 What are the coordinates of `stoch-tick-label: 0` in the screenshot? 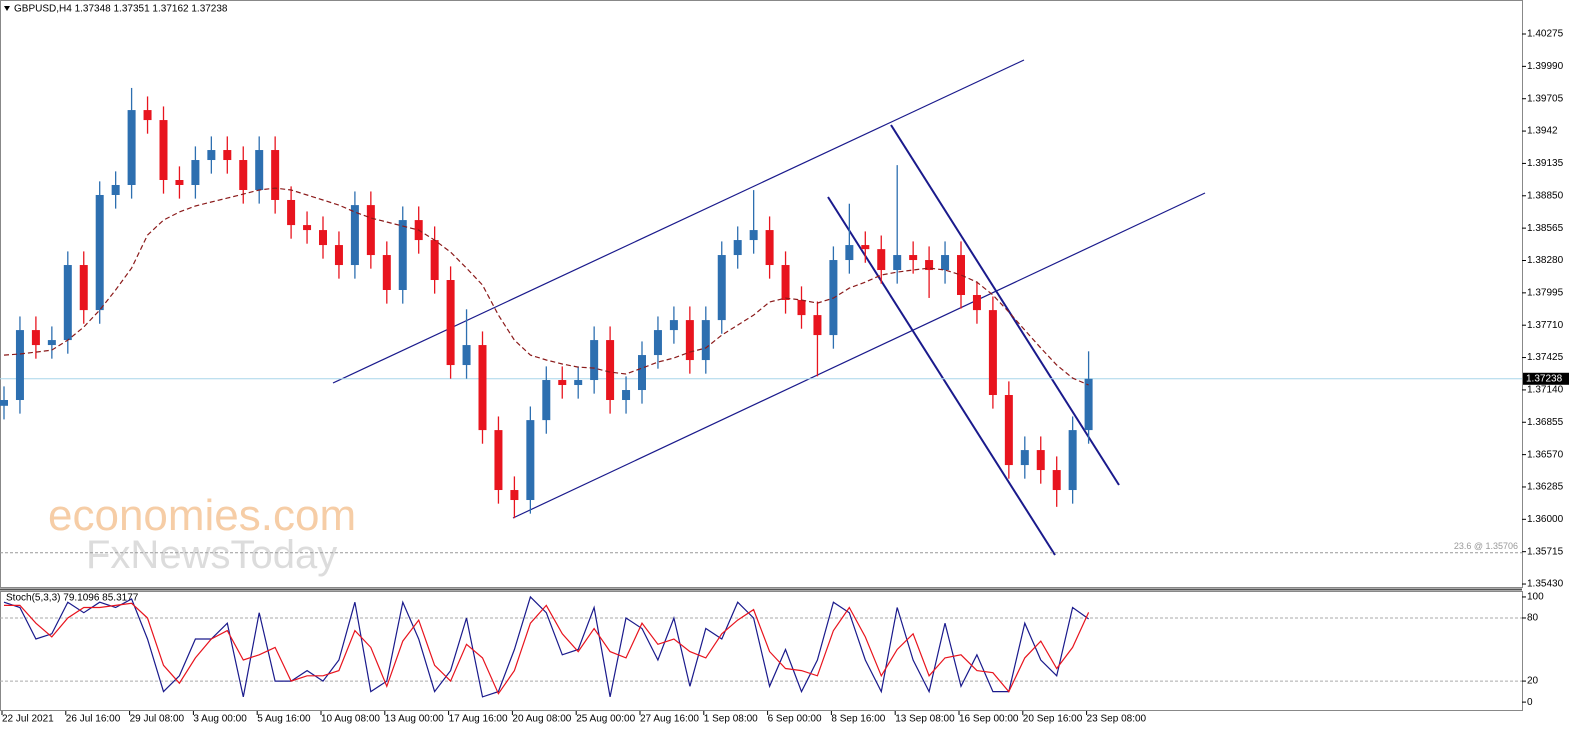 It's located at (1530, 702).